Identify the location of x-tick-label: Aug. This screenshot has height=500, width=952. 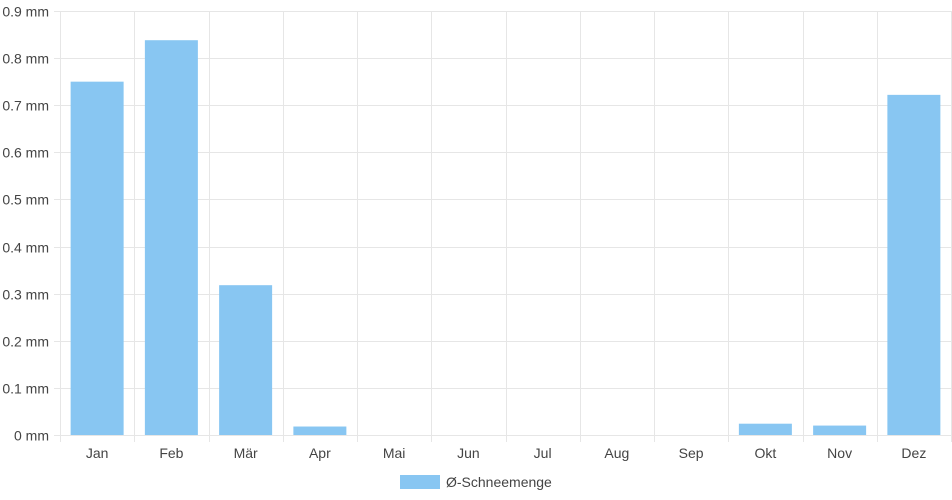
(616, 453).